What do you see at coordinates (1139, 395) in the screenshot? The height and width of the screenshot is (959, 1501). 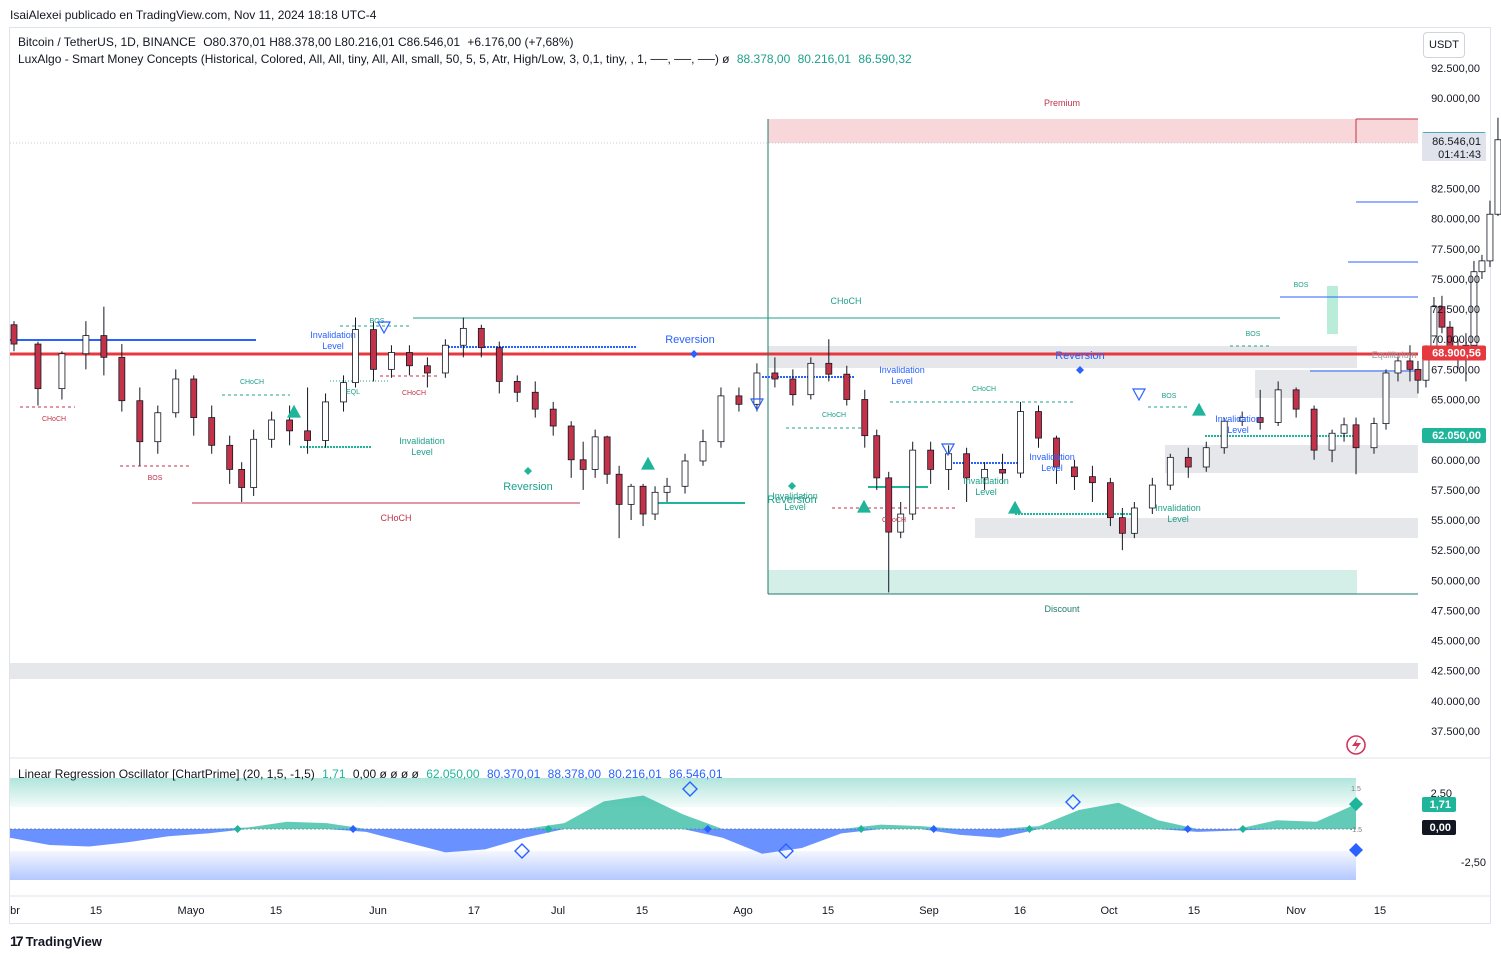 I see `down-triangle-icon` at bounding box center [1139, 395].